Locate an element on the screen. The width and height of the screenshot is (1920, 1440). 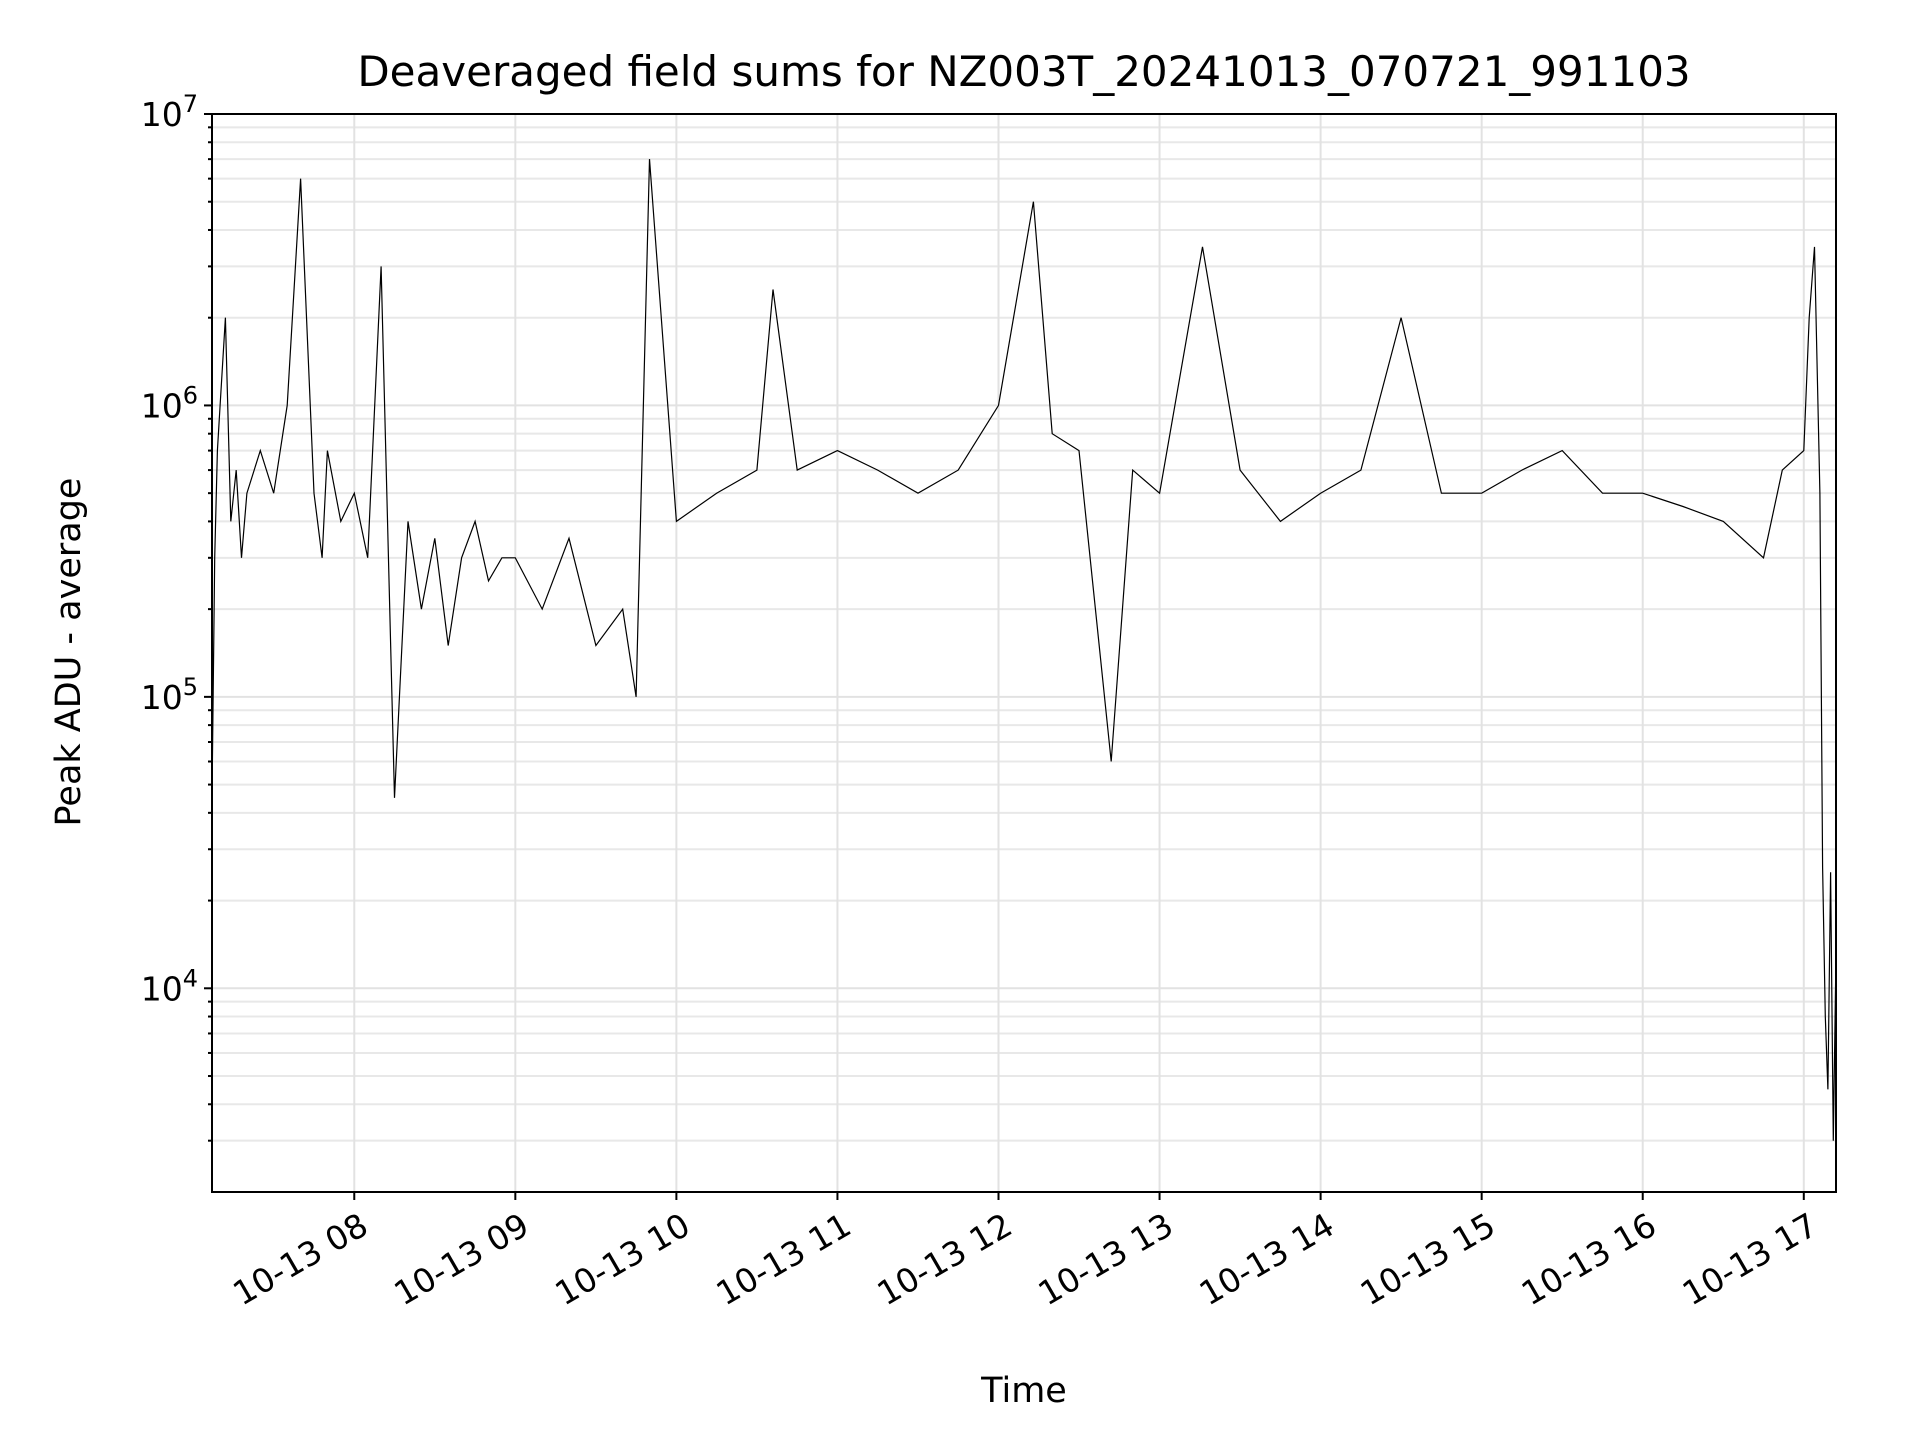
x-tick-label: 10-13 14 is located at coordinates (1267, 1259).